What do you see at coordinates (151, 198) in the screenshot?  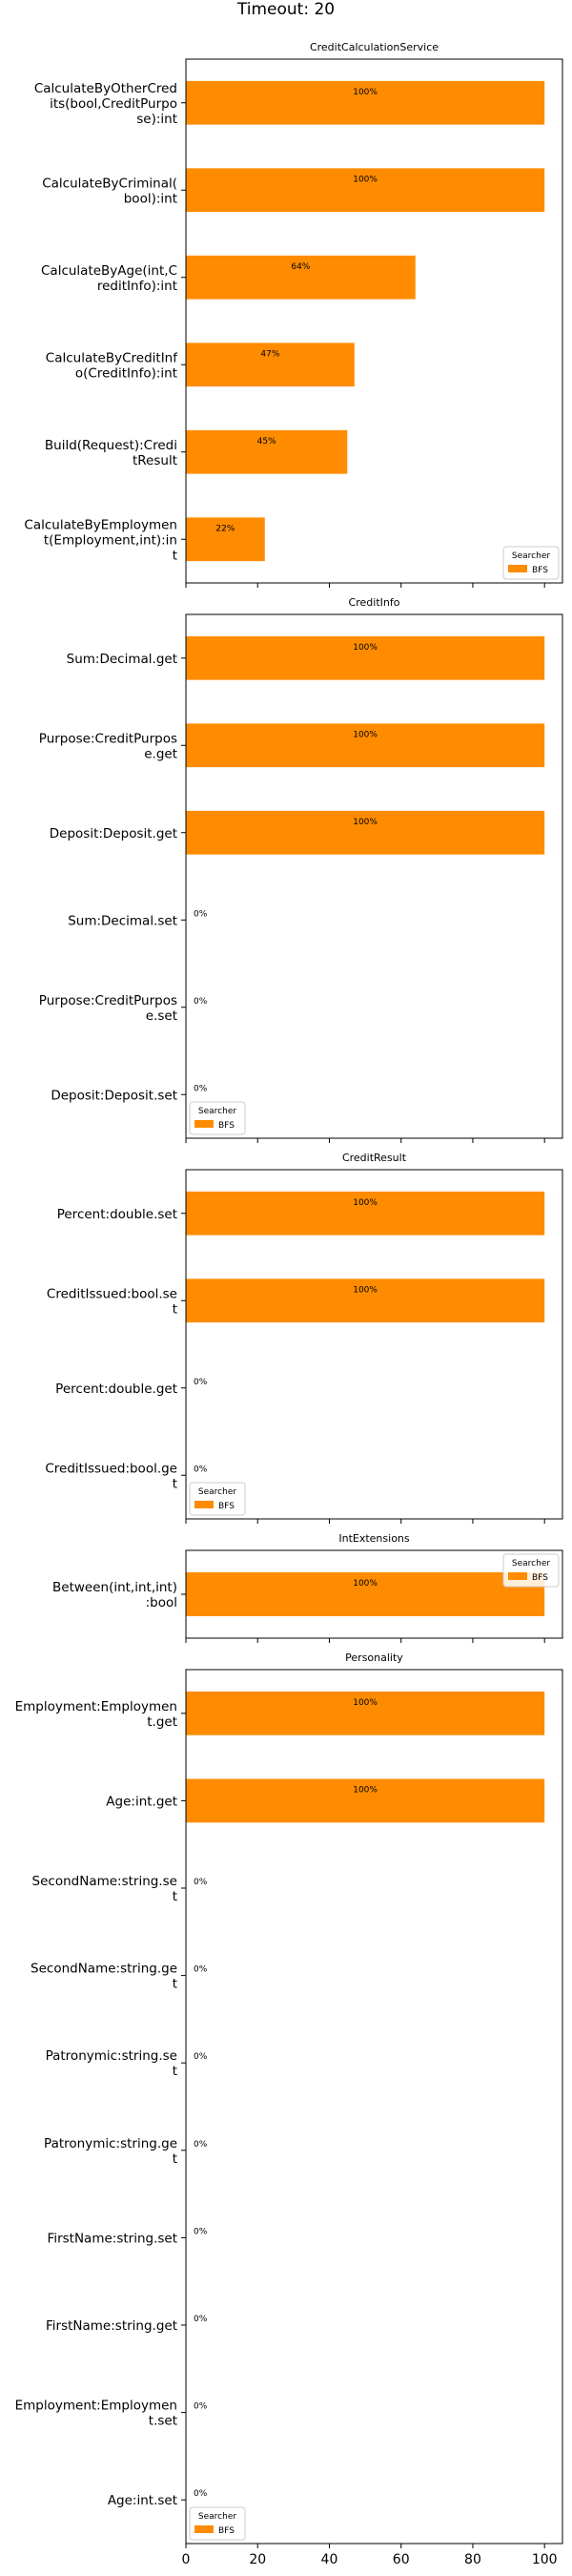 I see `category-label-line: bool):int` at bounding box center [151, 198].